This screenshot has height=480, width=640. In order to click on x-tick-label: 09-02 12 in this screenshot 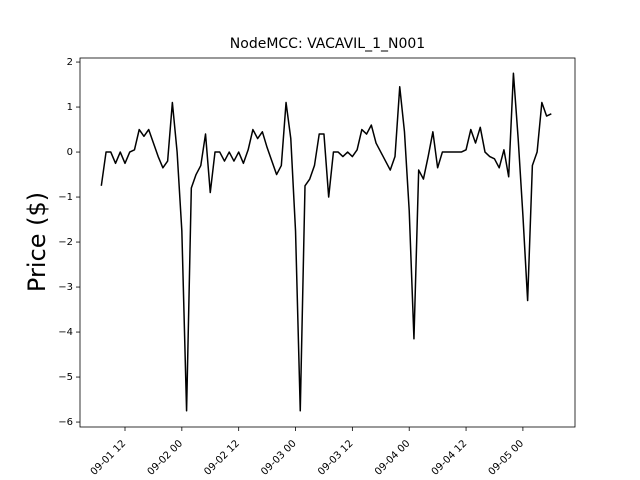, I will do `click(222, 458)`.